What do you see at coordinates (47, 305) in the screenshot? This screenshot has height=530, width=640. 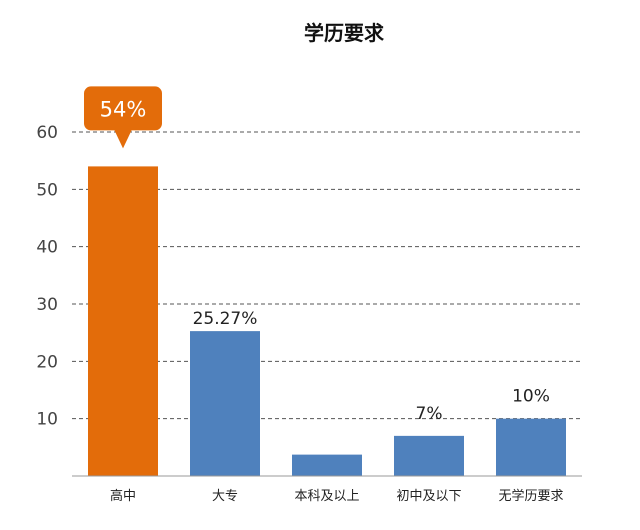 I see `y-tick-label: 30` at bounding box center [47, 305].